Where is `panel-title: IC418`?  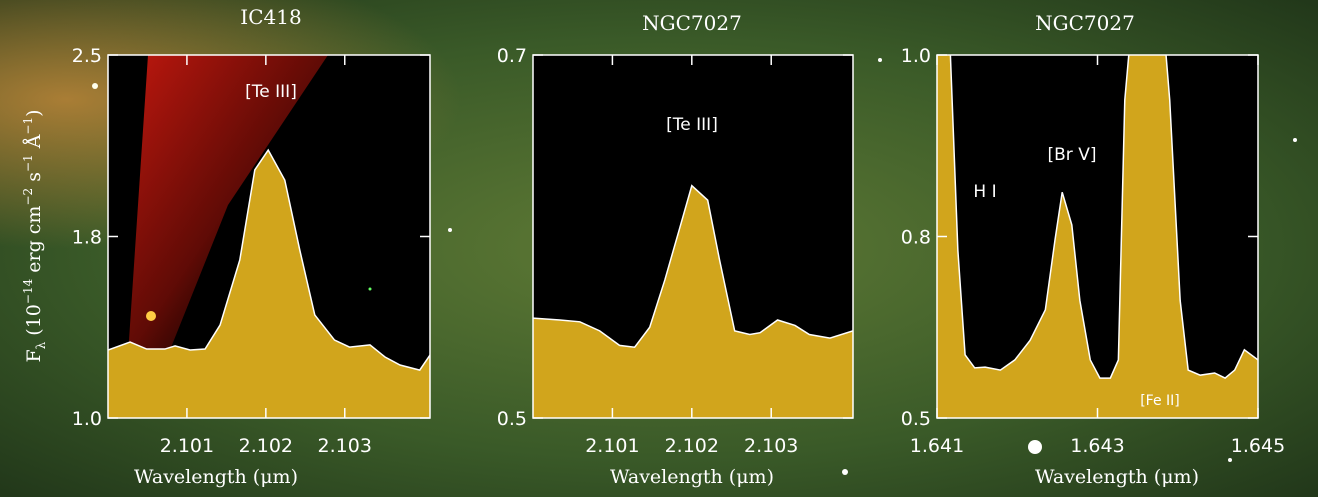 panel-title: IC418 is located at coordinates (270, 17).